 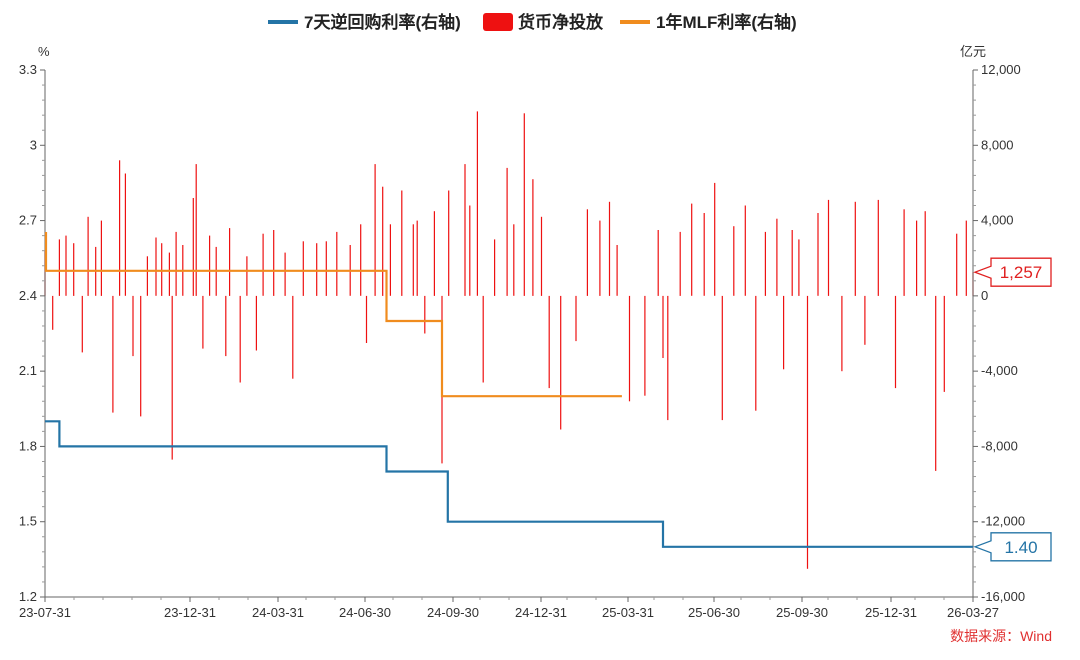 I want to click on legend-label-mlf: 1年MLF利率(右轴), so click(x=726, y=22).